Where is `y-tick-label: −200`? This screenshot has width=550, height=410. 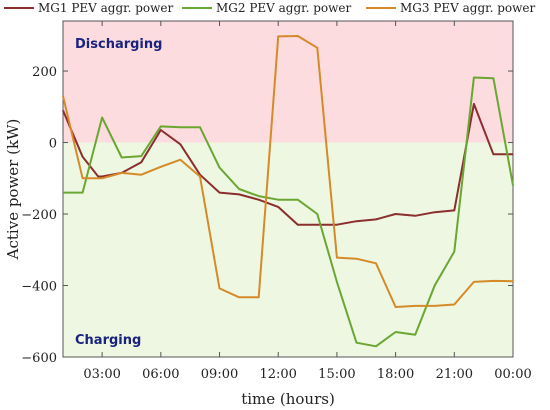 y-tick-label: −200 is located at coordinates (39, 215).